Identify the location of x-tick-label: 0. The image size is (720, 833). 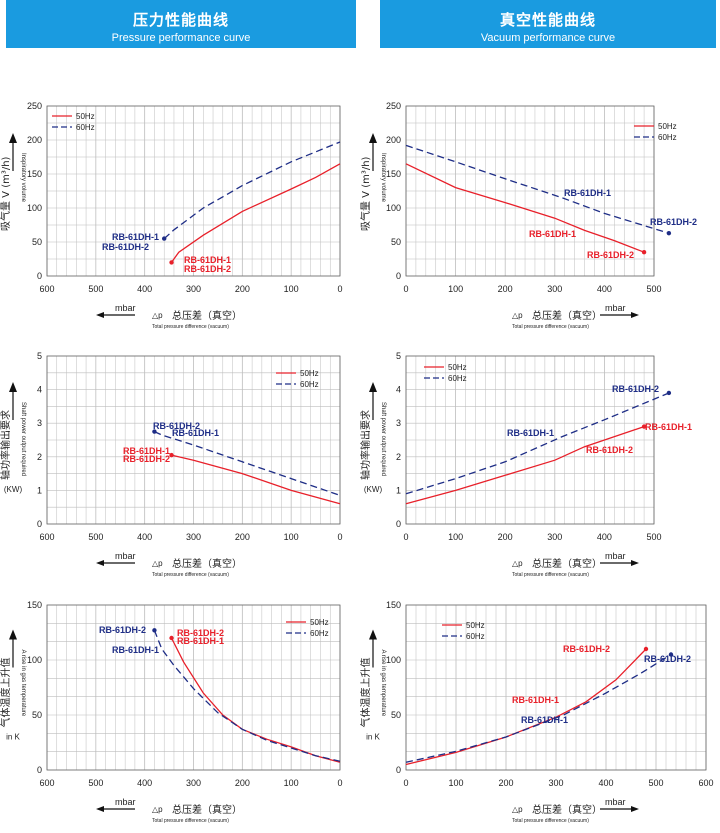
(339, 289).